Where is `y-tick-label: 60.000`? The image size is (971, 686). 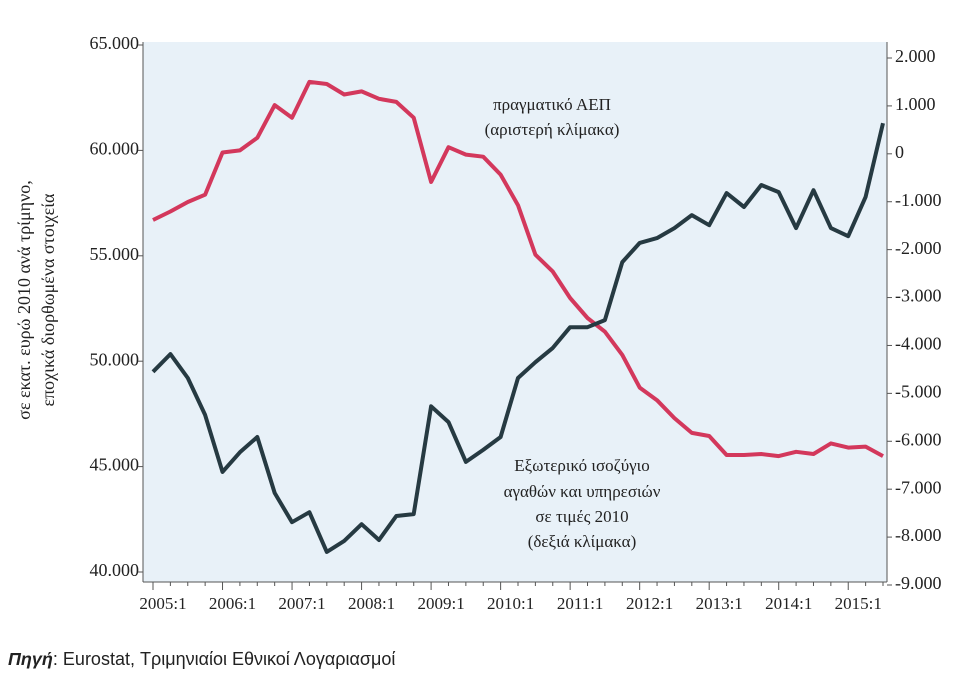
y-tick-label: 60.000 is located at coordinates (115, 149).